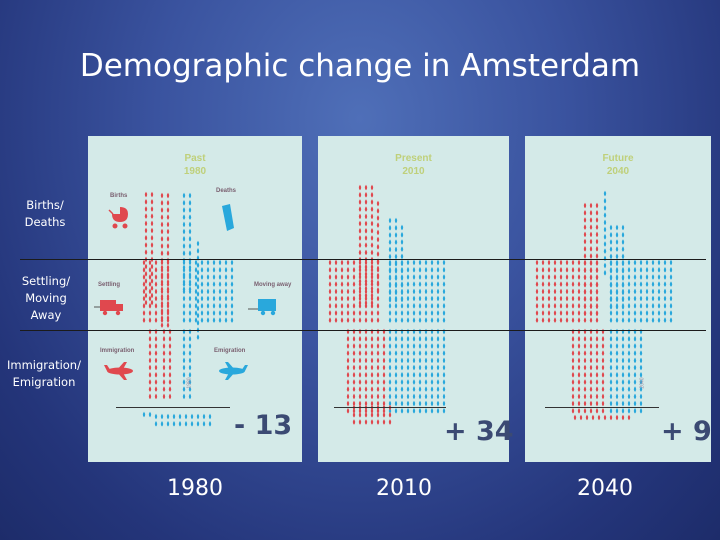 The width and height of the screenshot is (720, 540). Describe the element at coordinates (119, 196) in the screenshot. I see `births-label: Births` at that location.